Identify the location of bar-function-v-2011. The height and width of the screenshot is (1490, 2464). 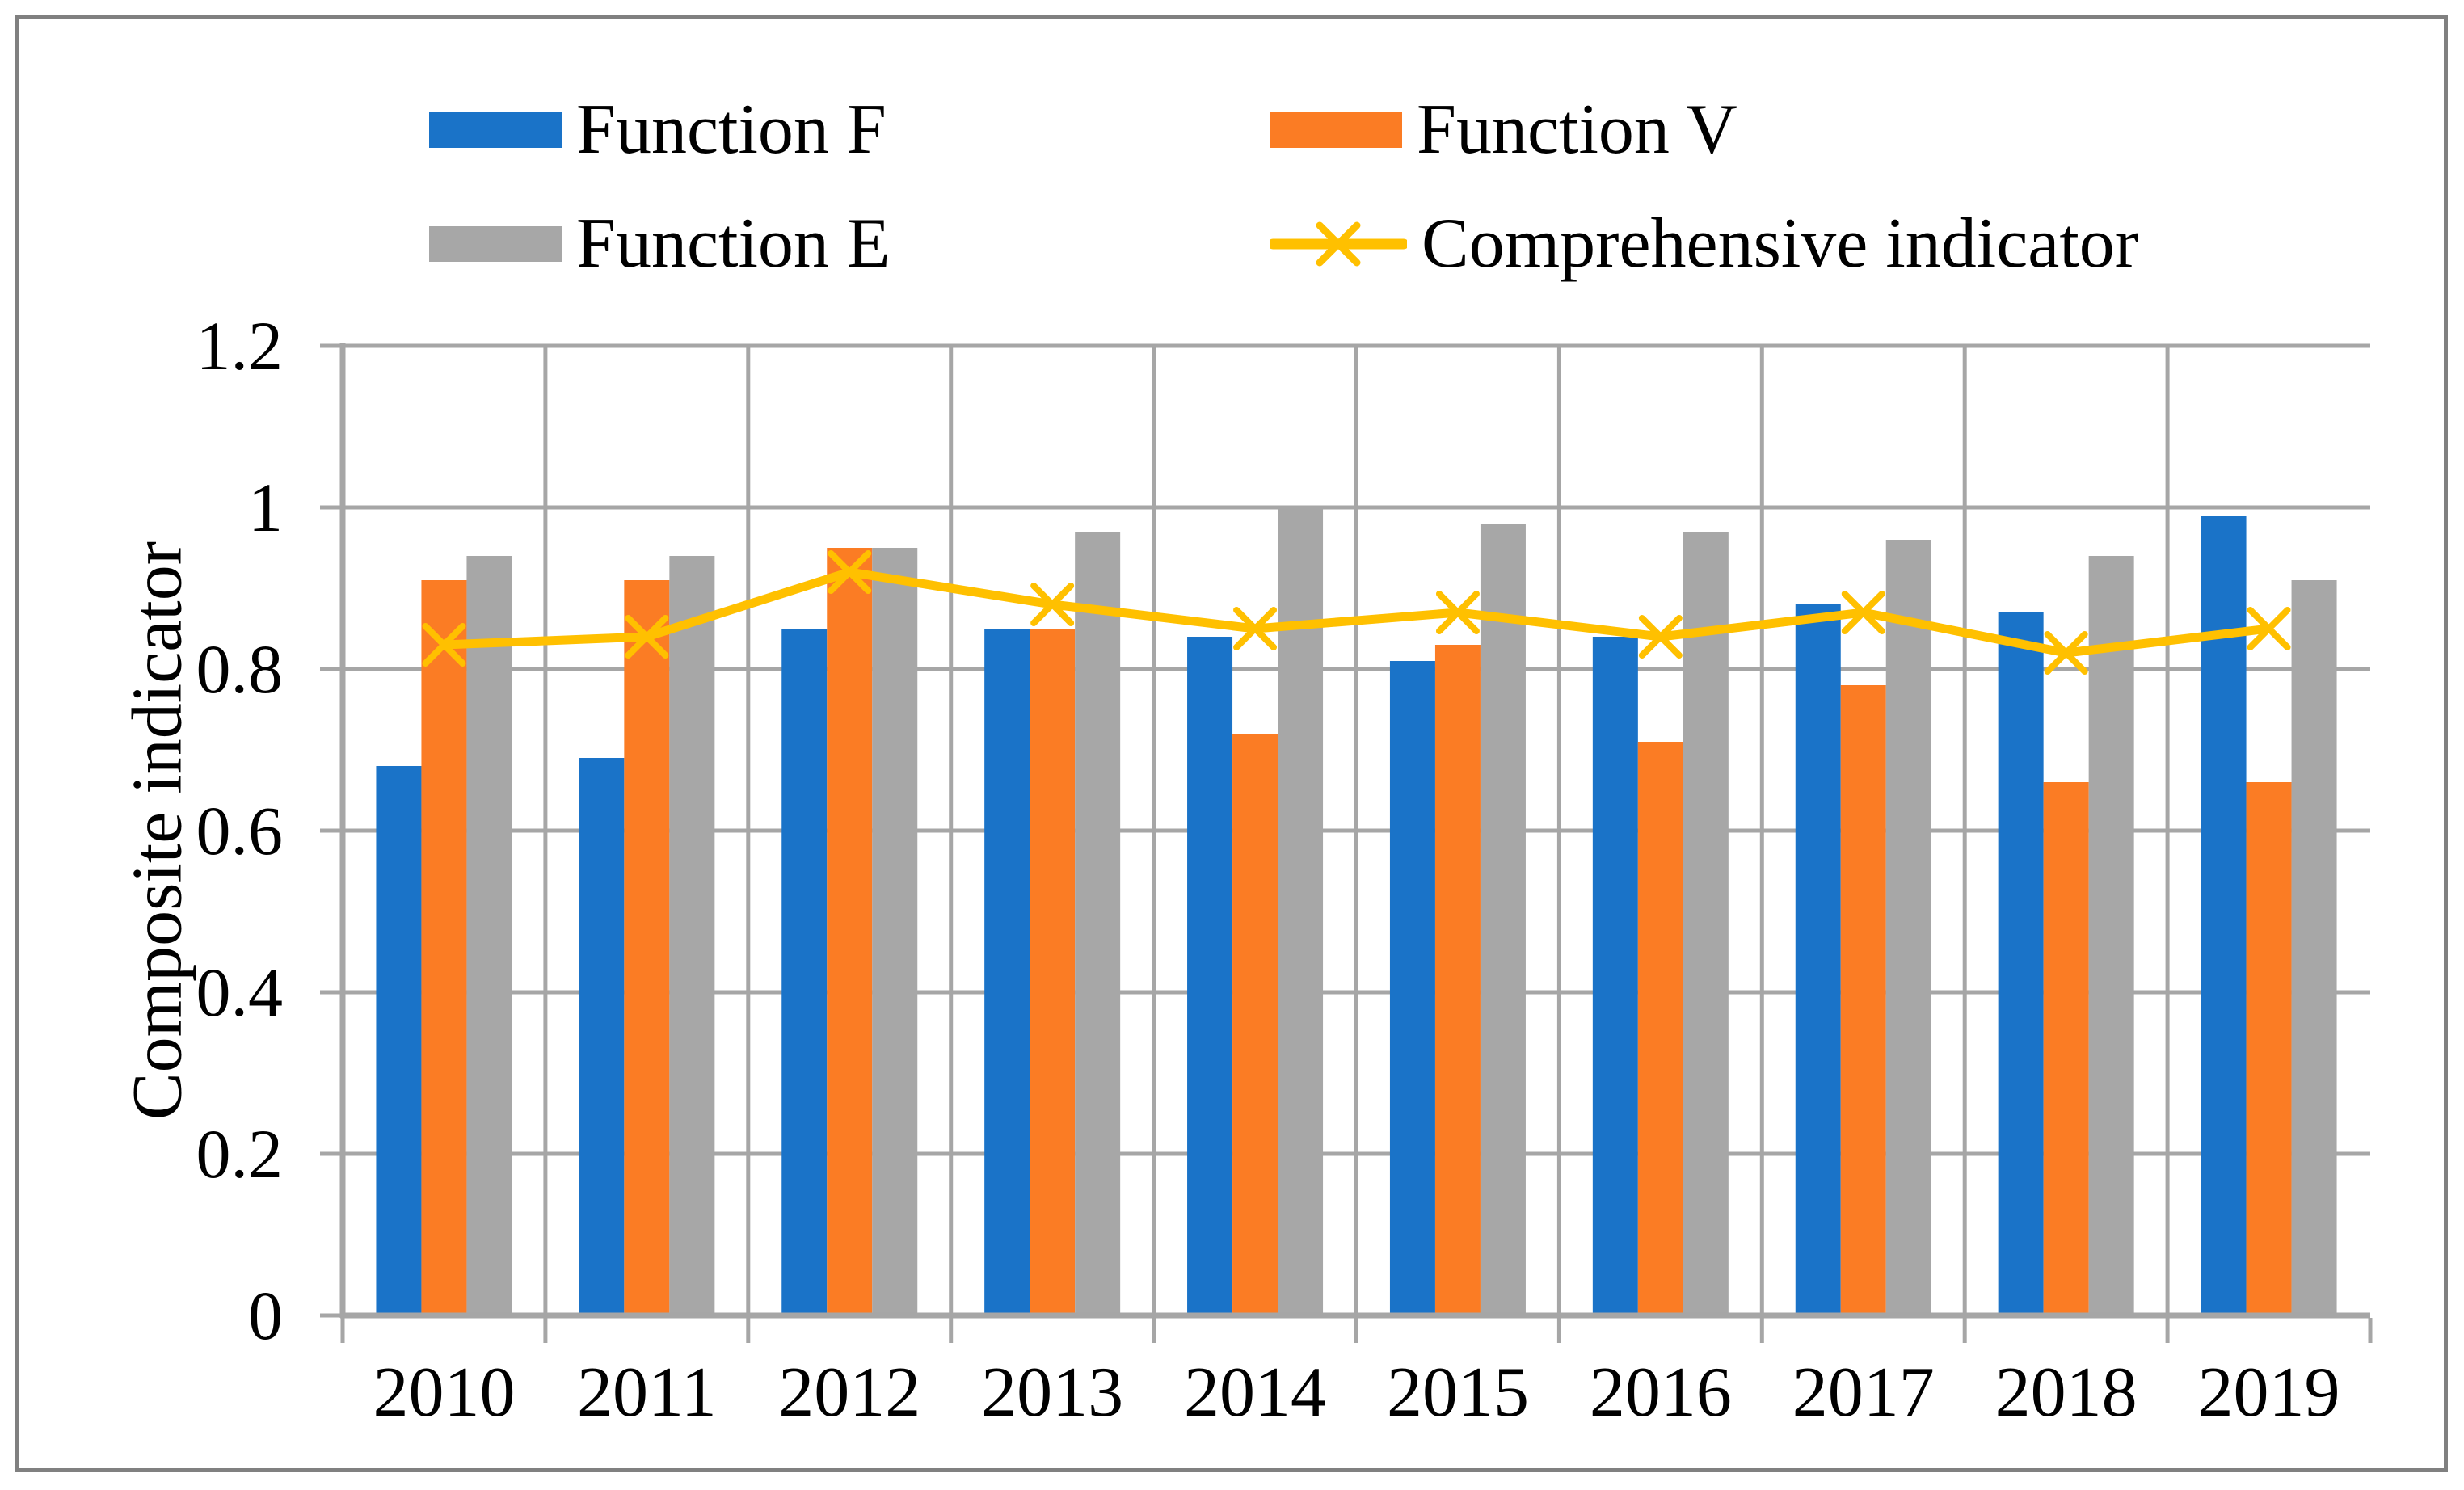
(647, 947).